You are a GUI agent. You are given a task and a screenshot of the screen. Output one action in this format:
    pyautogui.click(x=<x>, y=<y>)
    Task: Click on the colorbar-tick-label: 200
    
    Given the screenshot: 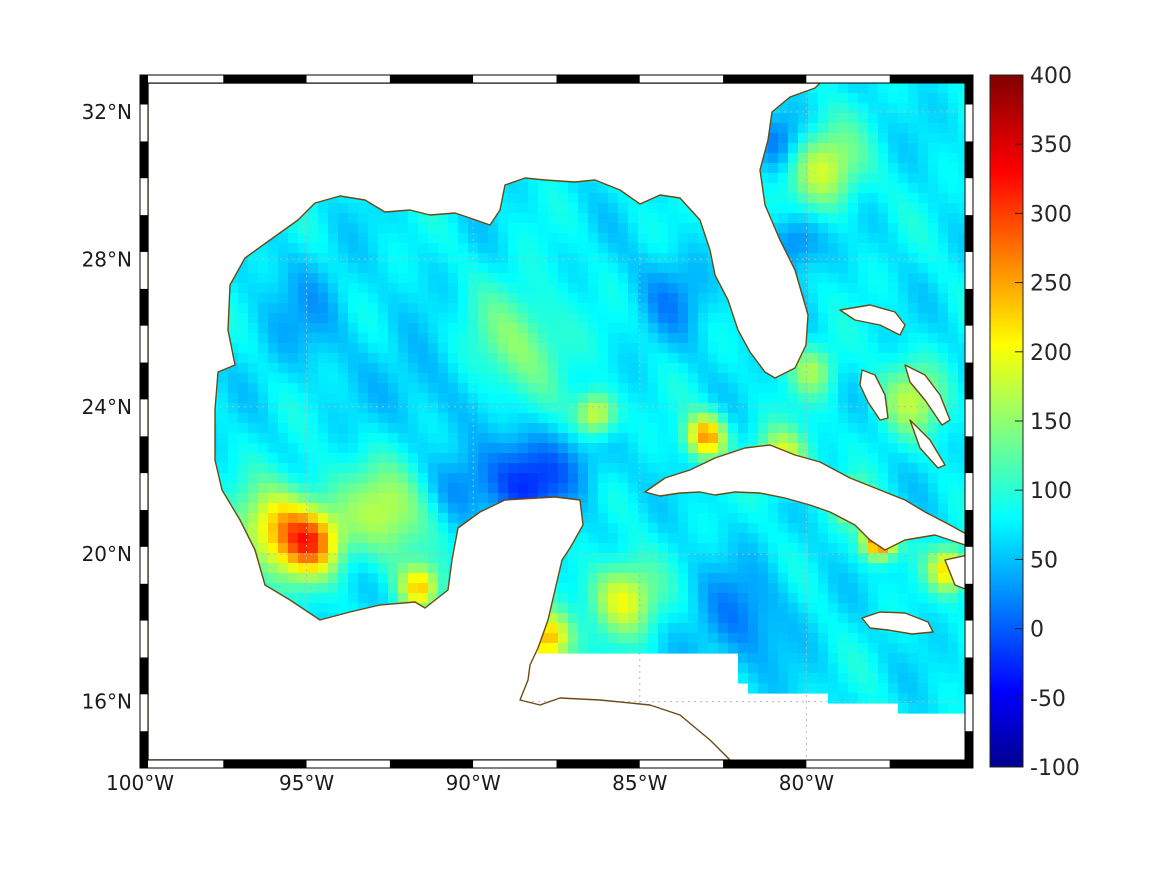 What is the action you would take?
    pyautogui.click(x=1051, y=353)
    